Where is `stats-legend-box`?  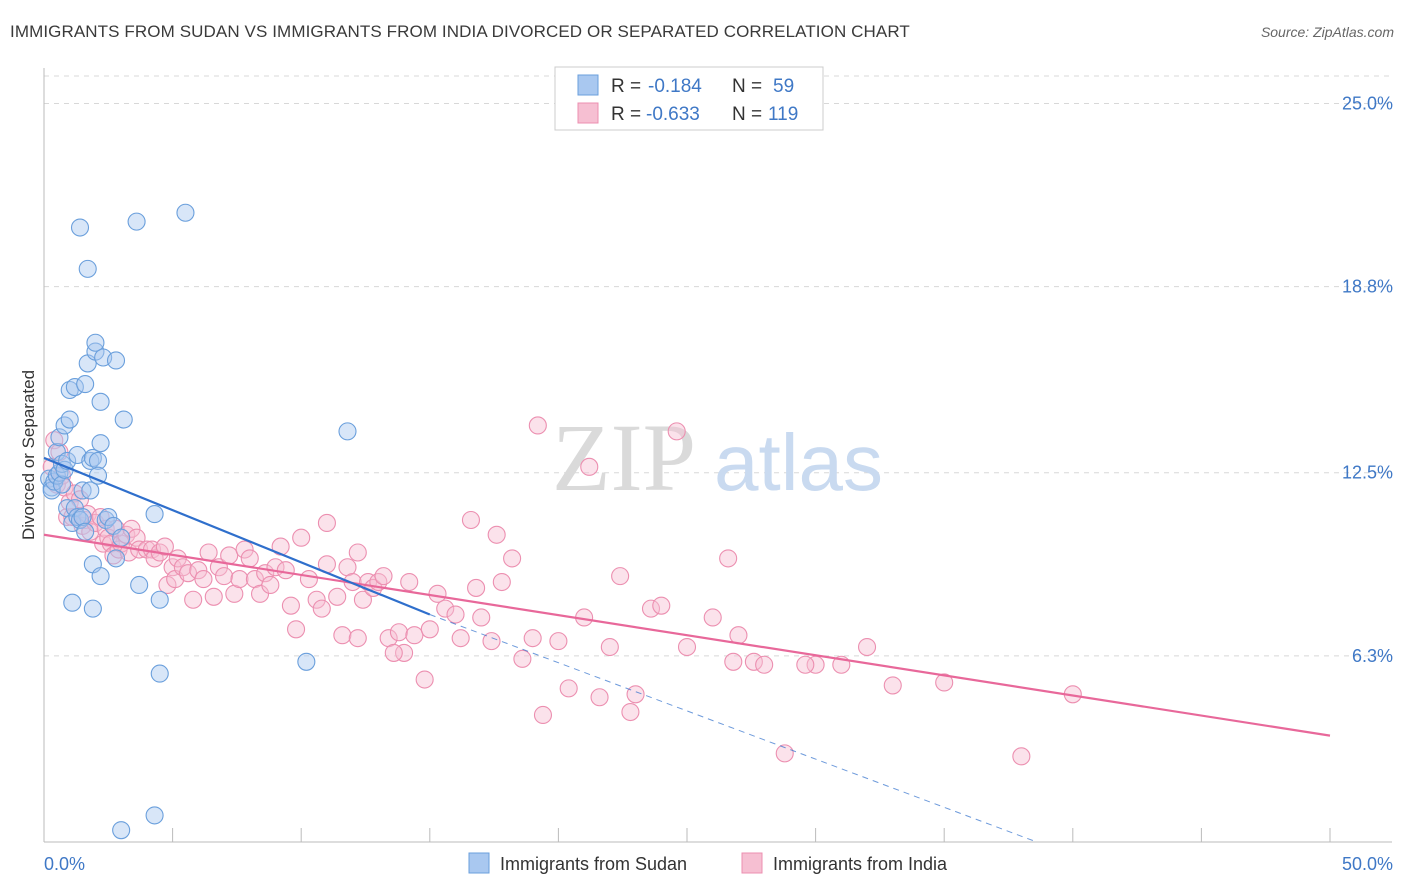
stats-legend-box is located at coordinates (689, 98).